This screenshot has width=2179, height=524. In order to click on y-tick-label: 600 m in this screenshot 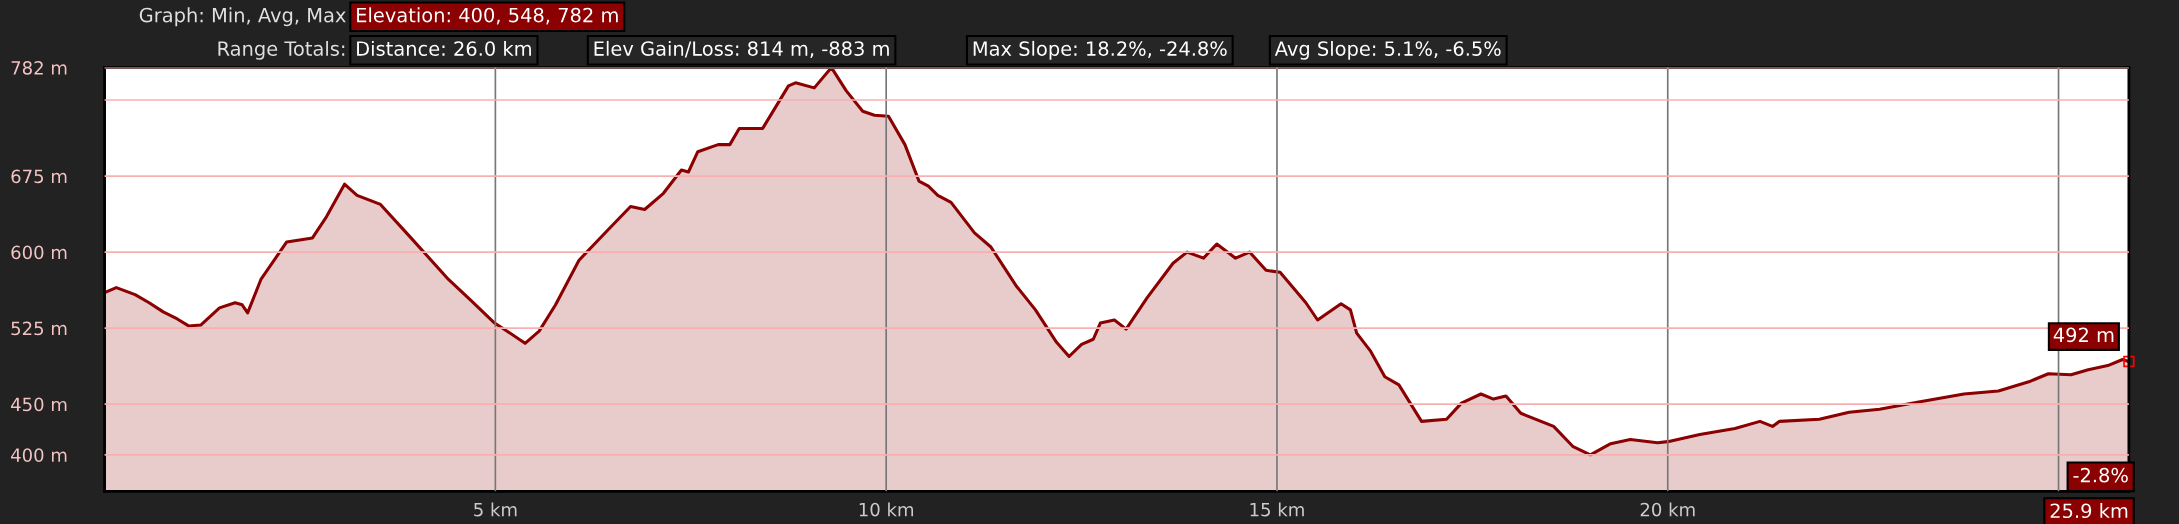, I will do `click(39, 252)`.